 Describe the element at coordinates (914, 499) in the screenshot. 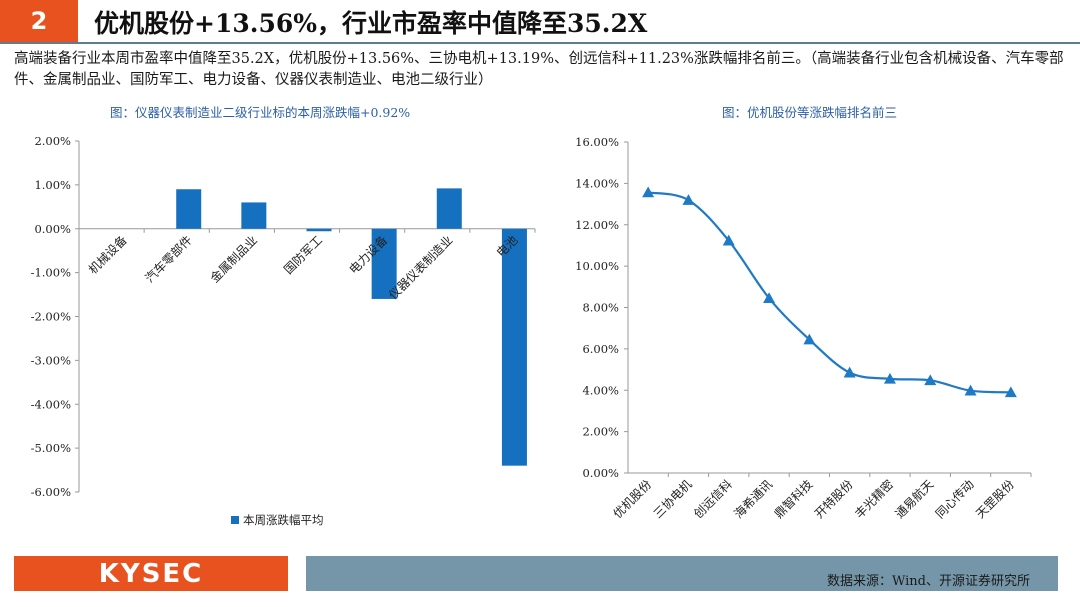

I see `line-category-label: 通易航天` at that location.